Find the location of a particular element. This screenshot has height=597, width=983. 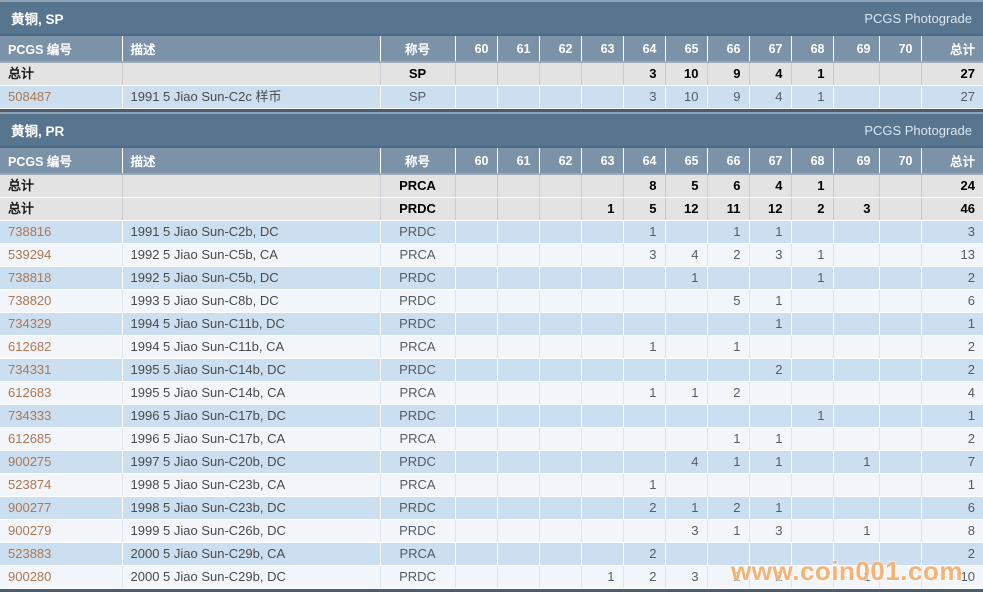

description-cell: 1998 5 Jiao Sun-C23b, CA is located at coordinates (251, 485).